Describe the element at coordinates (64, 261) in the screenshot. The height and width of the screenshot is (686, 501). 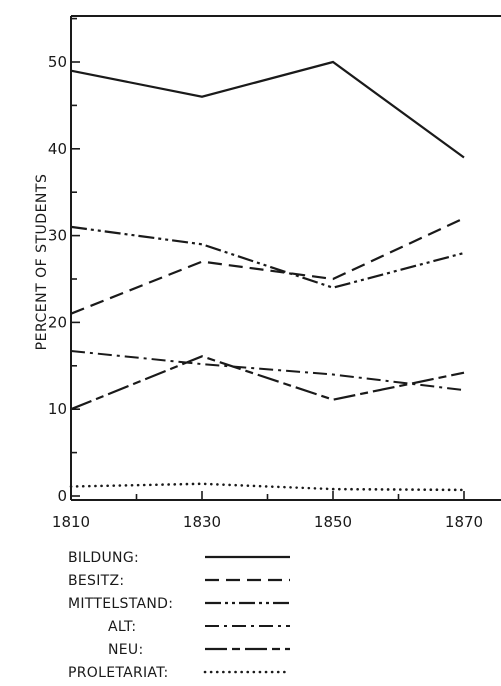
I see `y-axis: 0 10 20 30 40 50` at that location.